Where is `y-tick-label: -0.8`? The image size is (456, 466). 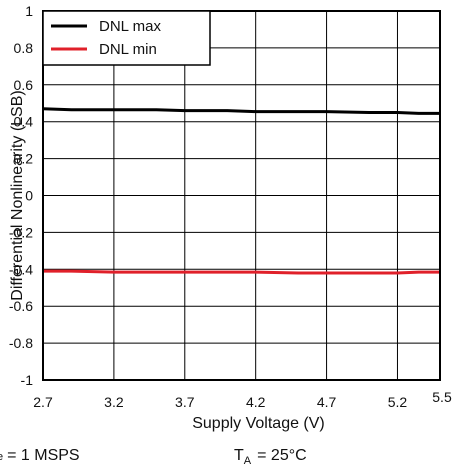
y-tick-label: -0.8 is located at coordinates (21, 343).